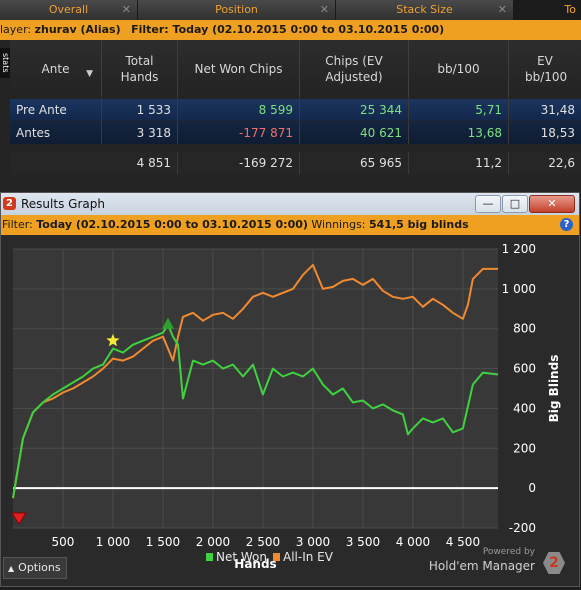 This screenshot has height=590, width=581. Describe the element at coordinates (39, 567) in the screenshot. I see `options-label: Options` at that location.